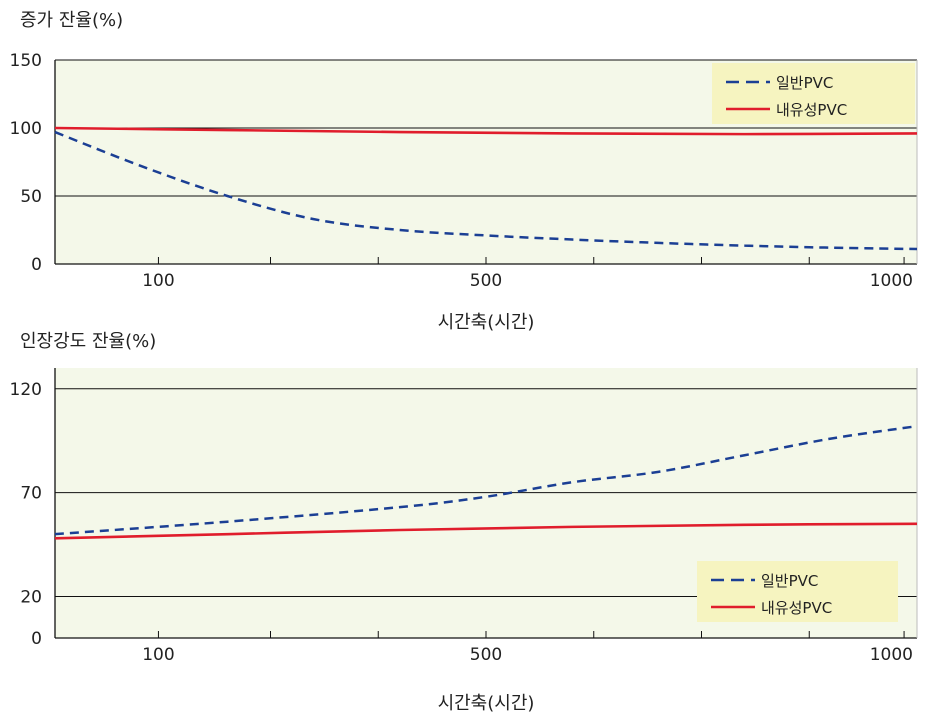 The width and height of the screenshot is (935, 720). What do you see at coordinates (88, 341) in the screenshot?
I see `chart-title: 인장강도 잔율(%)` at bounding box center [88, 341].